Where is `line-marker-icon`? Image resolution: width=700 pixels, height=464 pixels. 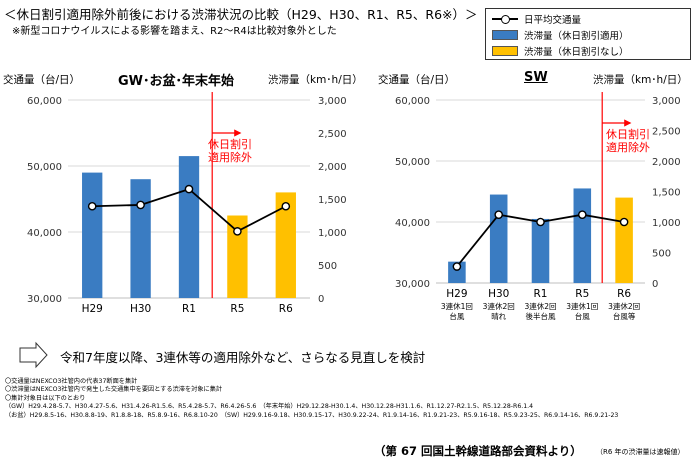 line-marker-icon is located at coordinates (505, 19).